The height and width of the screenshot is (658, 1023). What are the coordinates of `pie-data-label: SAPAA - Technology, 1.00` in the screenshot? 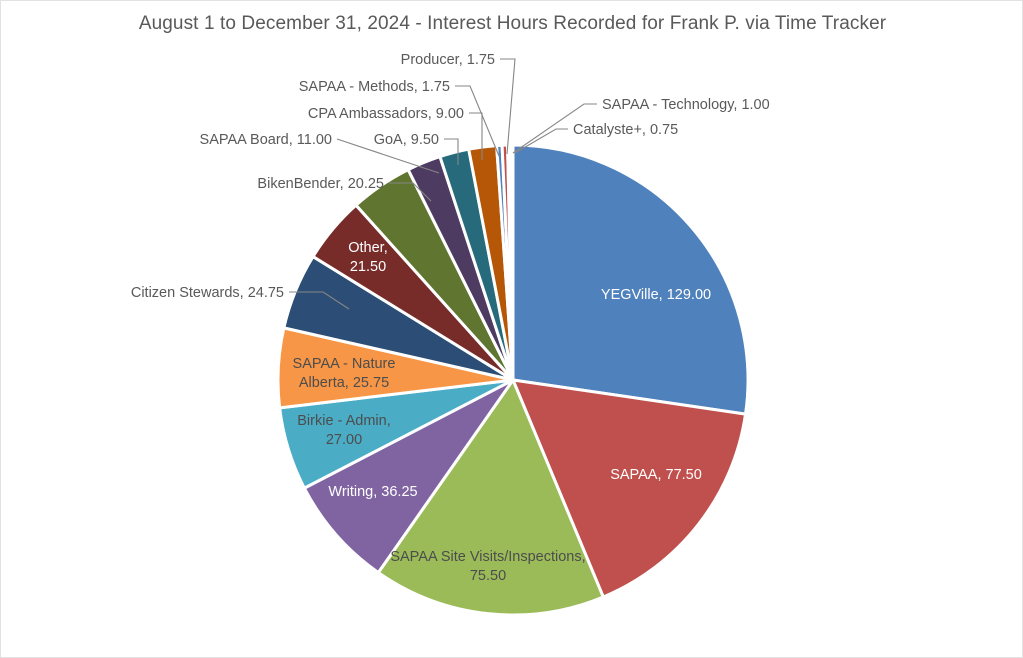 It's located at (686, 105).